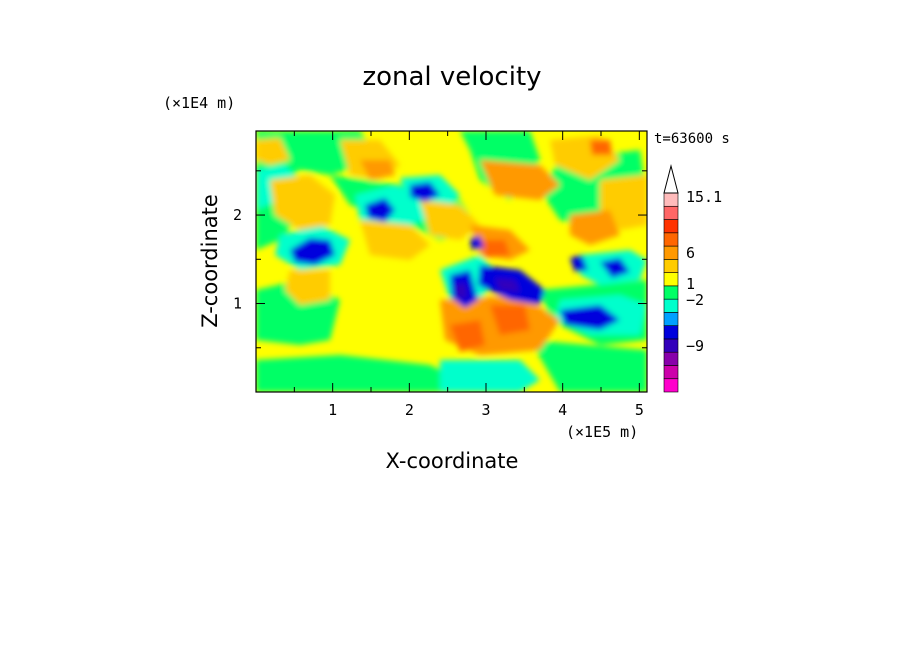 Image resolution: width=904 pixels, height=654 pixels. What do you see at coordinates (440, 259) in the screenshot?
I see `y-axis: 12` at bounding box center [440, 259].